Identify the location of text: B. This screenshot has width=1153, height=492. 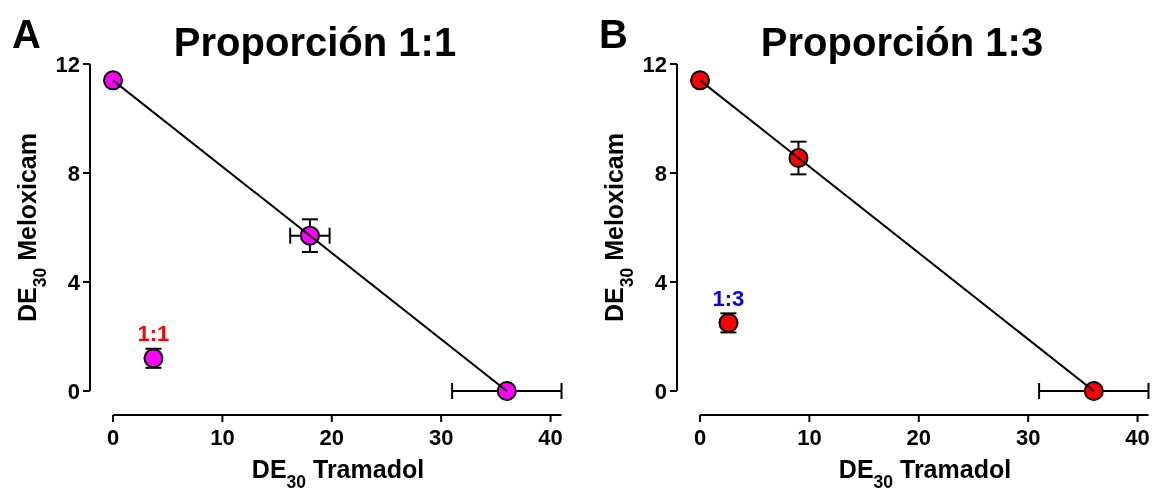
(613, 34).